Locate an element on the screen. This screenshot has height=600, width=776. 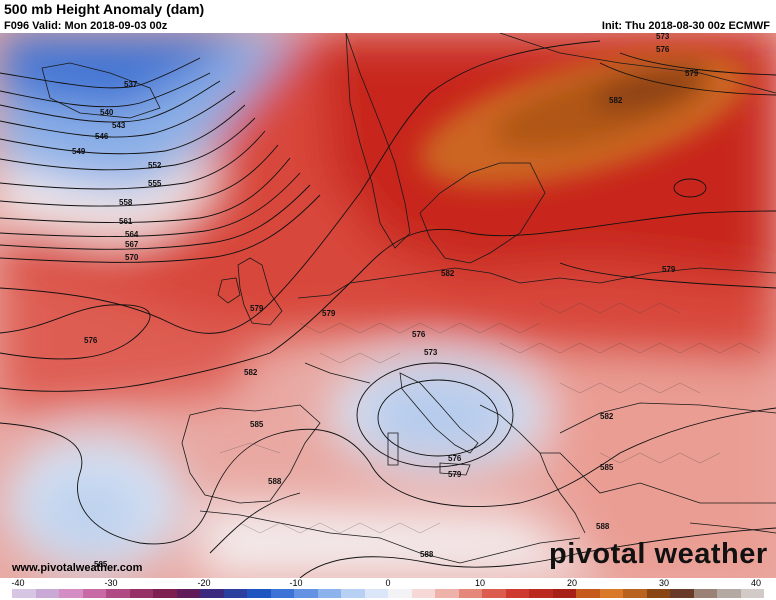
colorbar: -40 -30 -20 -10 0 10 20 30 40 is located at coordinates (388, 589).